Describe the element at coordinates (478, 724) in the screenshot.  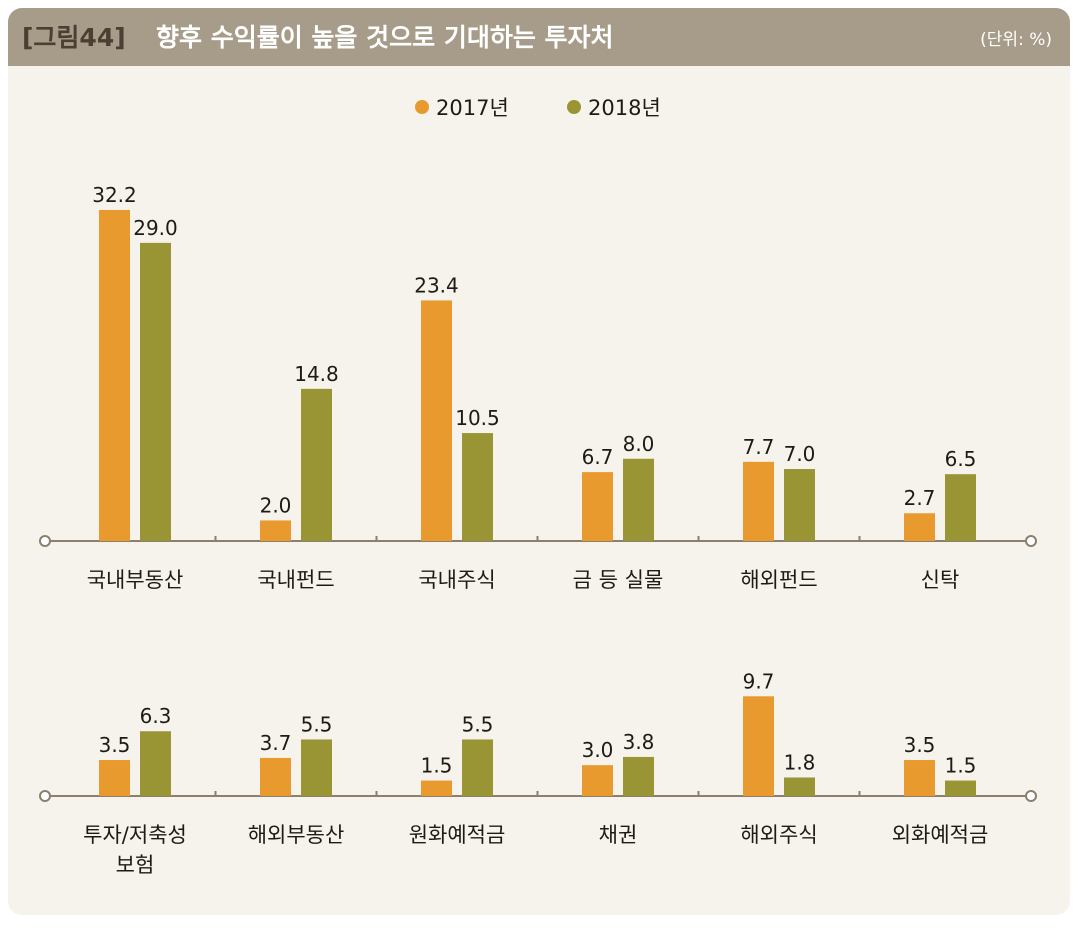
I see `data-label-1-2-1: 5.5` at that location.